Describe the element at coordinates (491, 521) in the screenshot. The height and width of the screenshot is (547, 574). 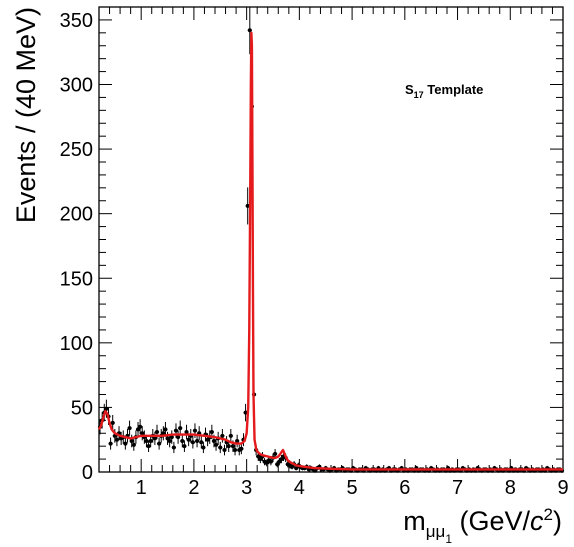
I see `x-axis-label-unit-open: (GeV/` at that location.